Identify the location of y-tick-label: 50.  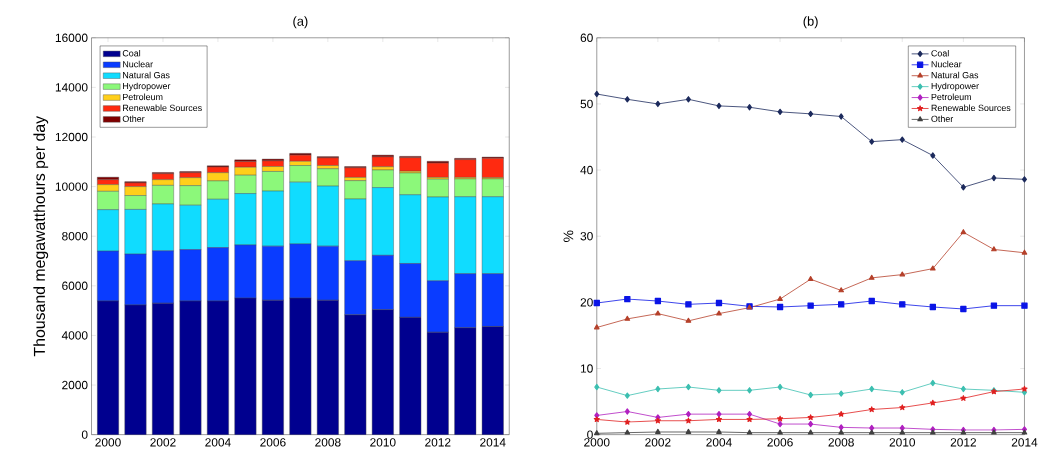
(586, 104).